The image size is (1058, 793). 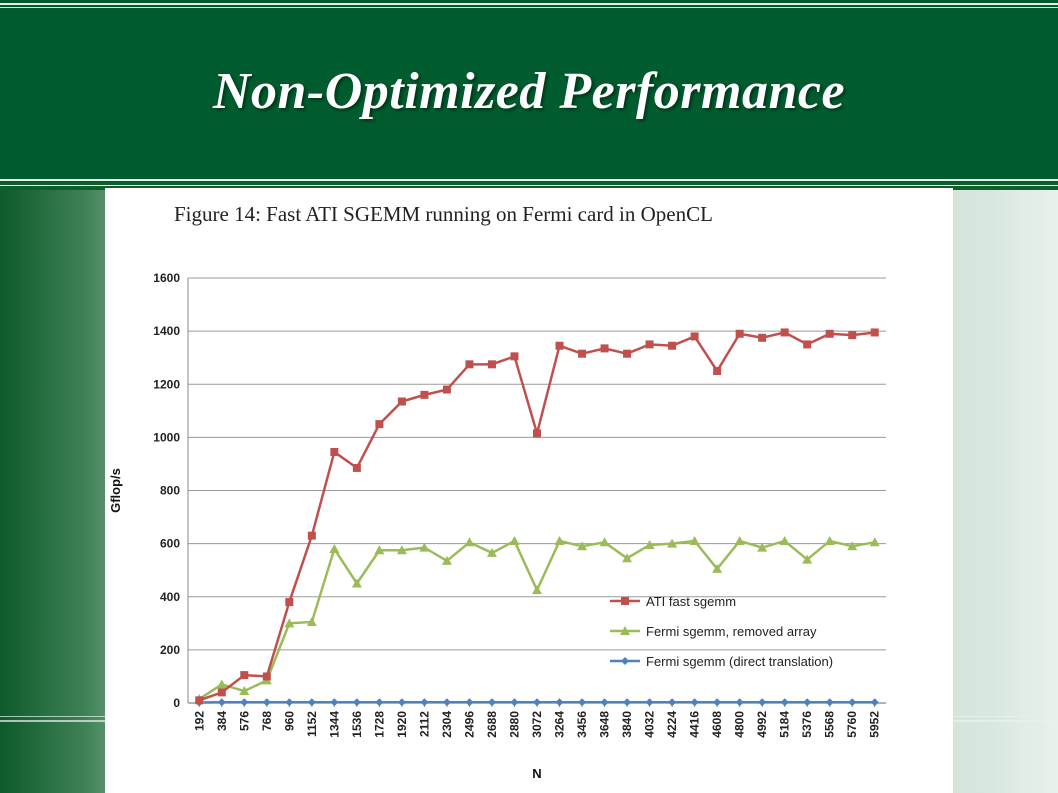 I want to click on legend-entry: Fermi sgemm (direct translation), so click(x=739, y=661).